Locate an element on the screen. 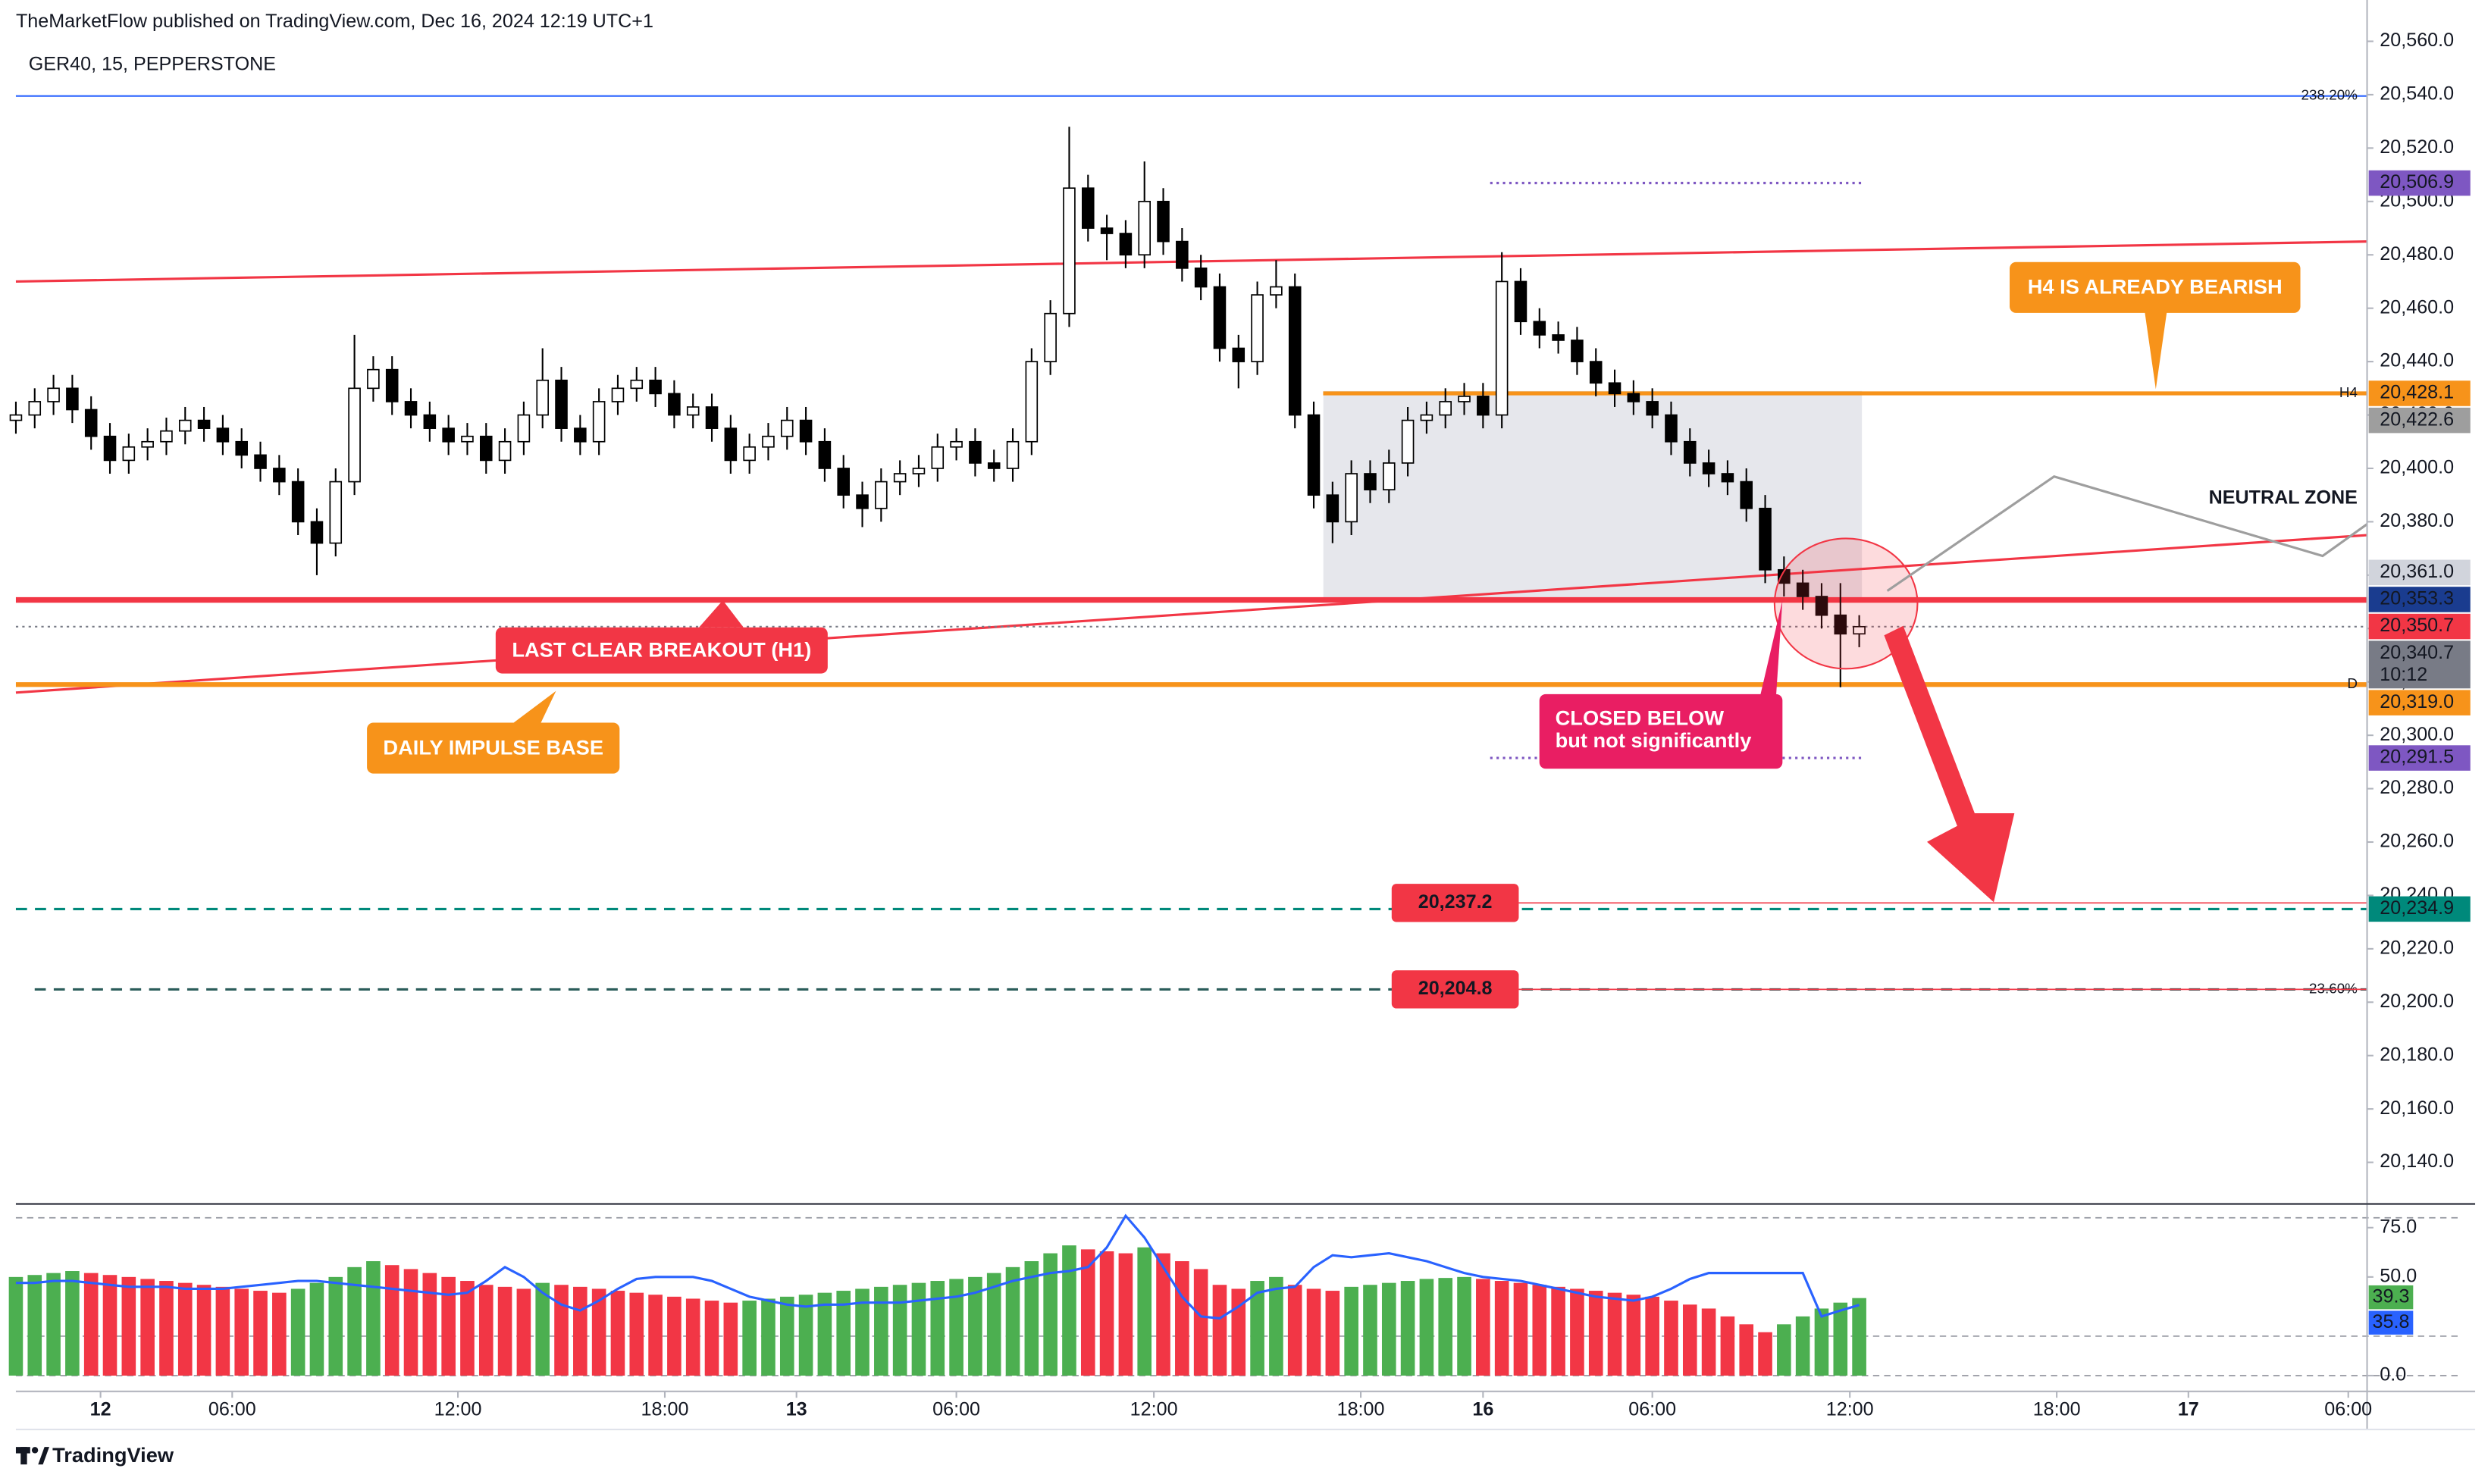  y-tick-label: 20,280.0 is located at coordinates (2417, 787).